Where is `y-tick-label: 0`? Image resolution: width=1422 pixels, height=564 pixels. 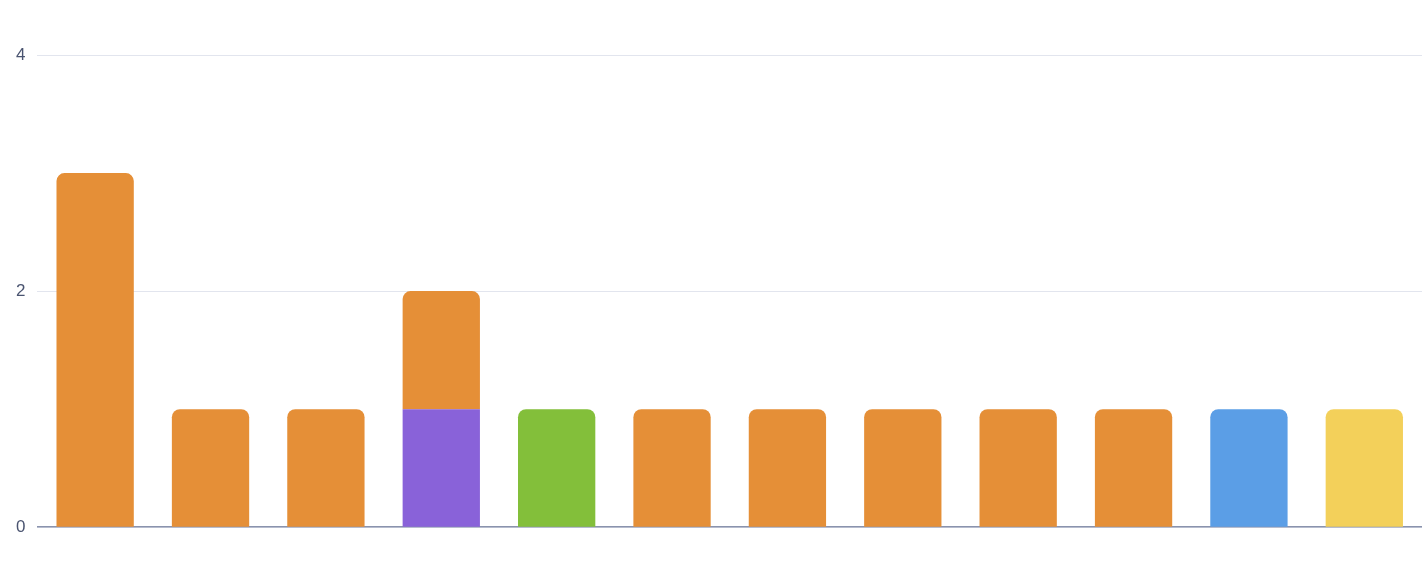
y-tick-label: 0 is located at coordinates (20, 526).